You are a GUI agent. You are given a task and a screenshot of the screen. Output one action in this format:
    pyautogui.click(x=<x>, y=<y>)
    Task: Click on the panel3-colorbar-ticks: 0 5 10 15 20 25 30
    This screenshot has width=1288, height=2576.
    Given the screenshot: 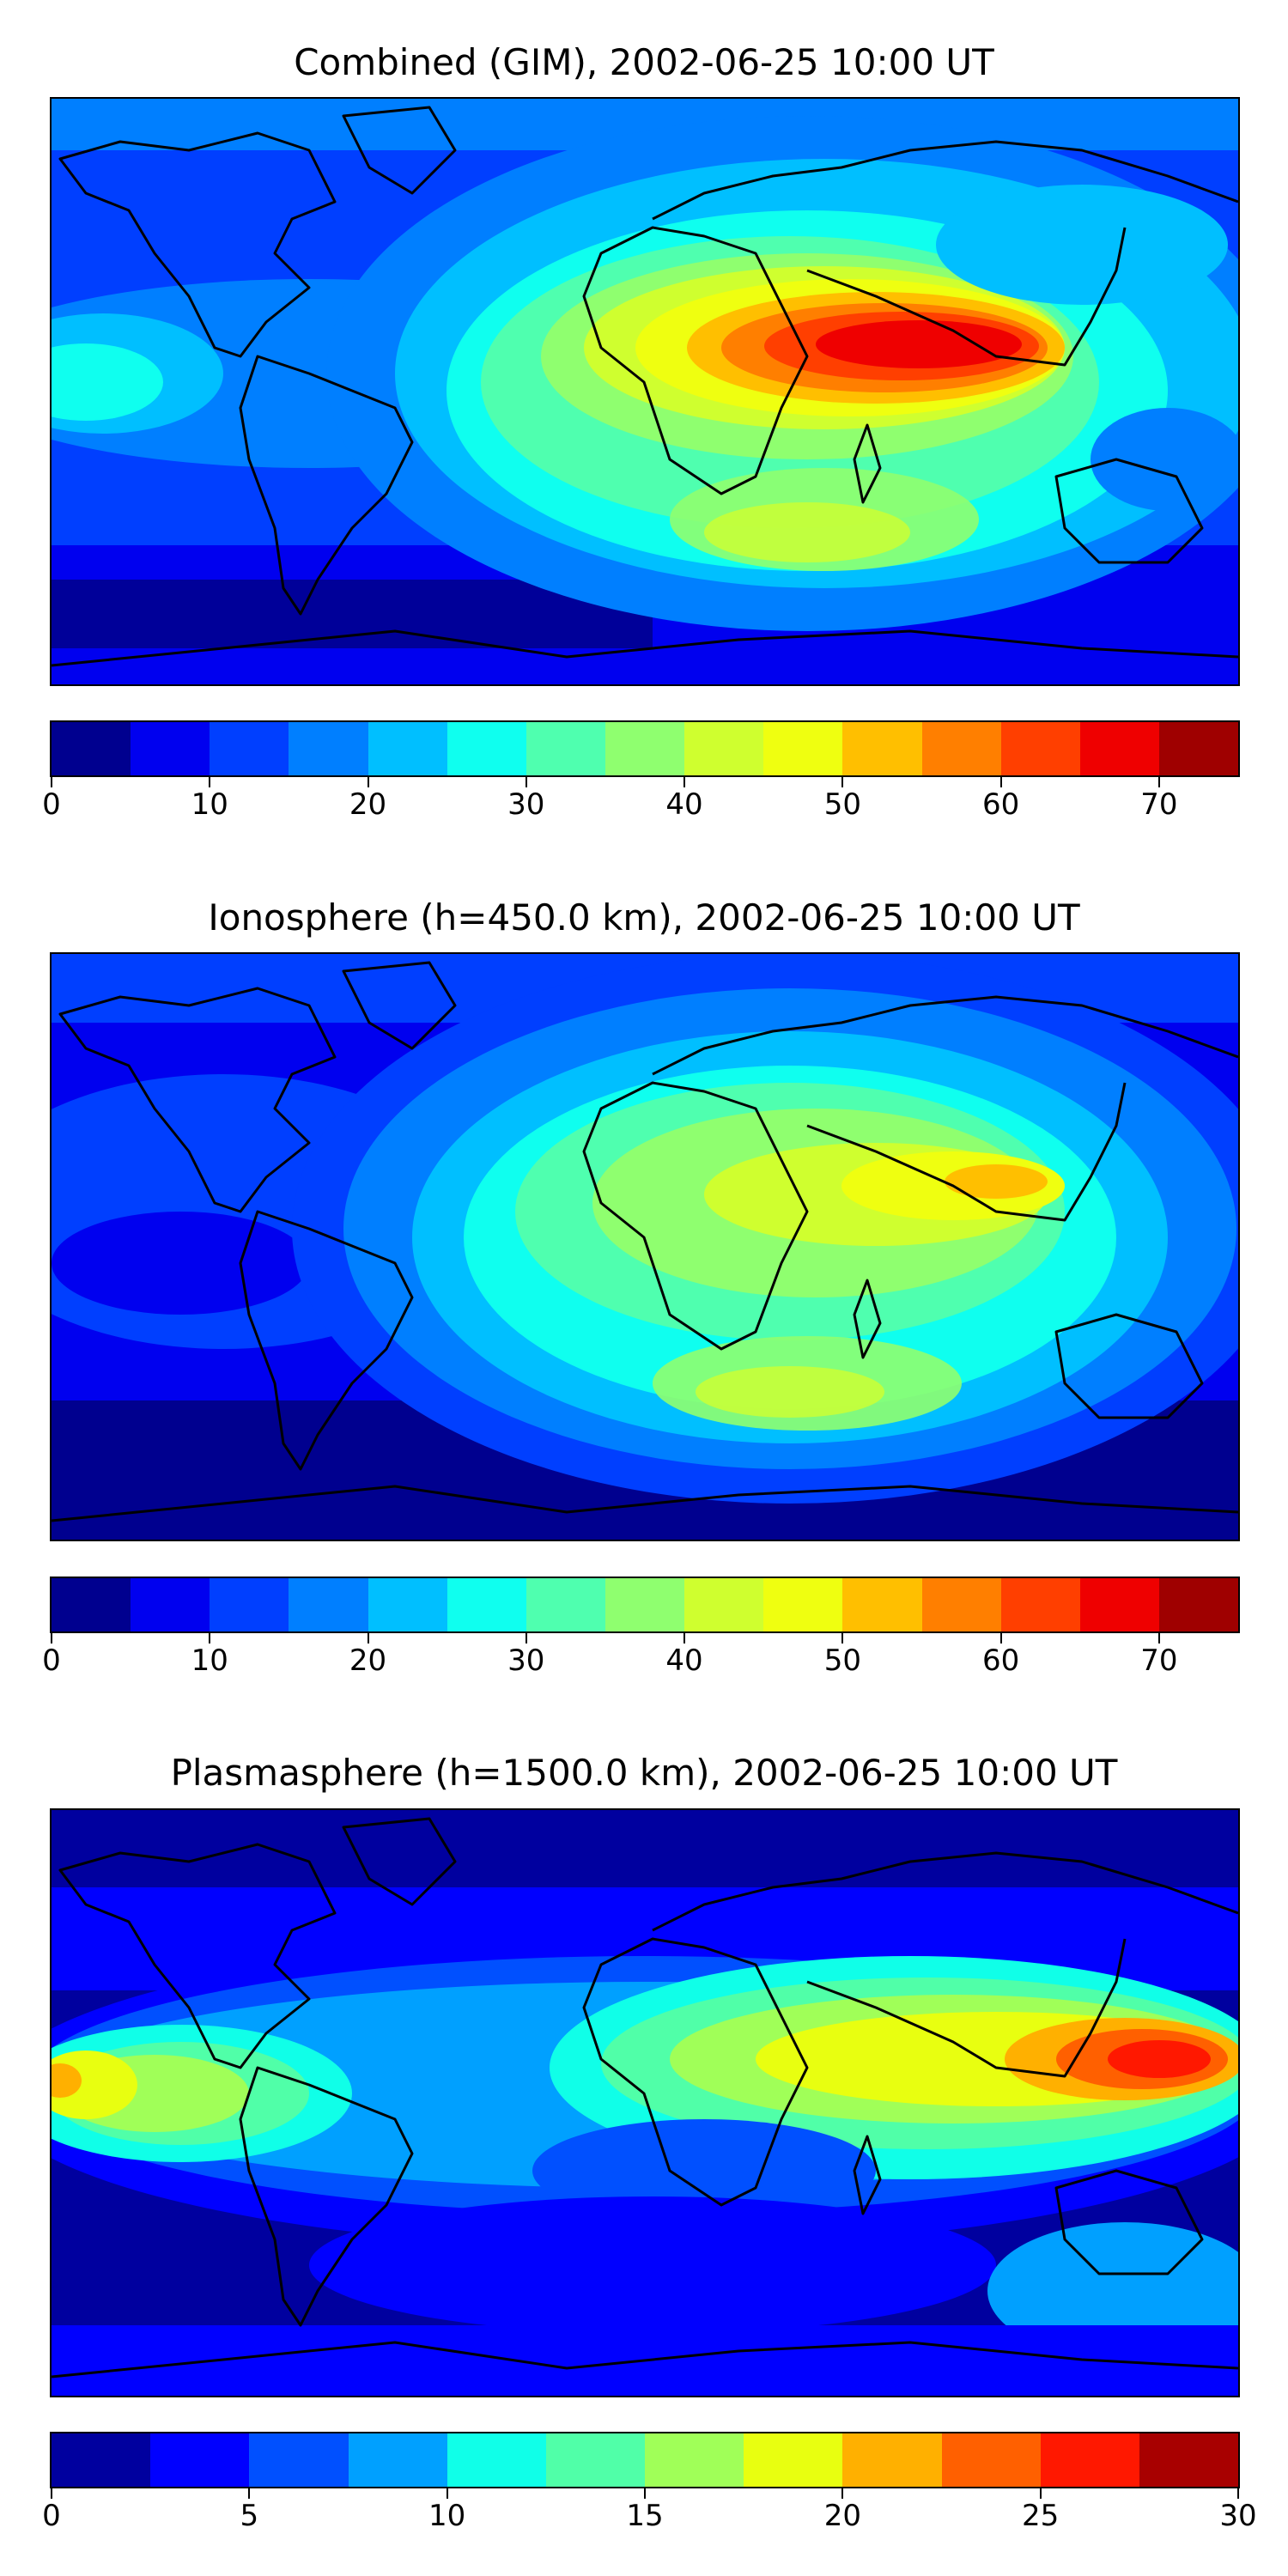 What is the action you would take?
    pyautogui.click(x=644, y=2514)
    